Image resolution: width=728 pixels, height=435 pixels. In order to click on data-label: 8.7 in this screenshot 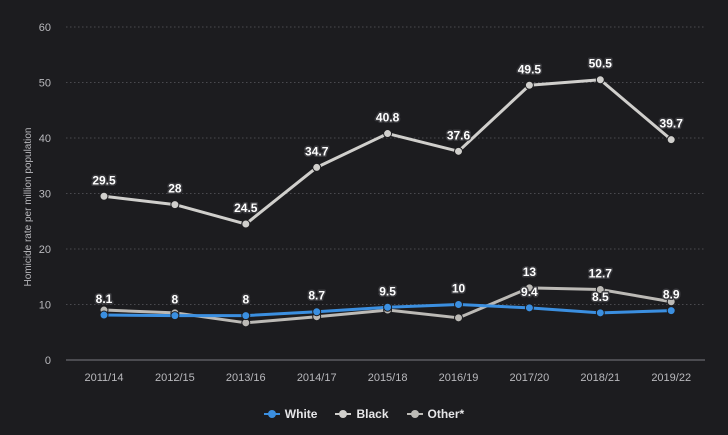, I will do `click(316, 296)`.